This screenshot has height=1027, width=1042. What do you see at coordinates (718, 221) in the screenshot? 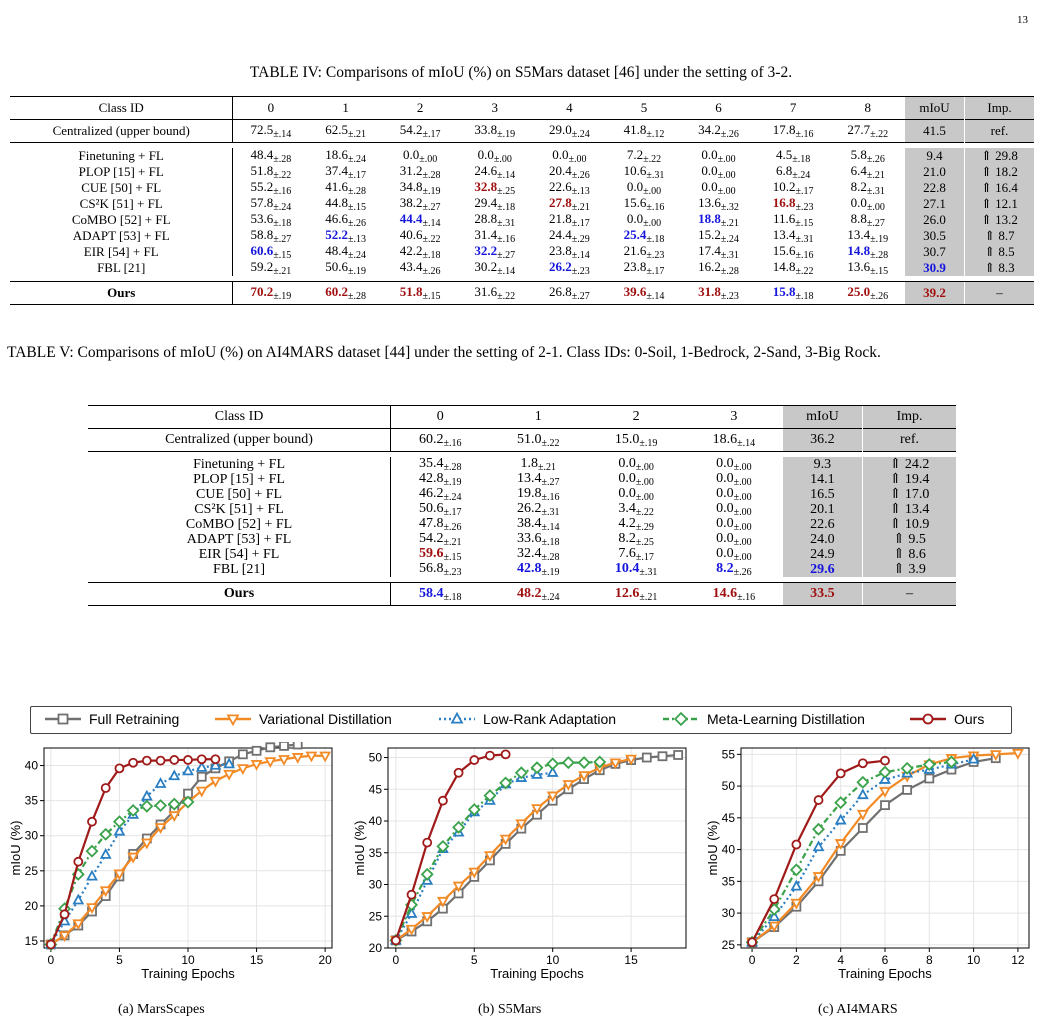
I see `value-cell: 18.8±.21` at bounding box center [718, 221].